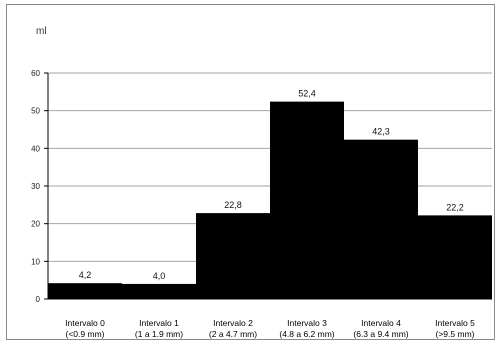 The width and height of the screenshot is (499, 353). Describe the element at coordinates (307, 94) in the screenshot. I see `bar-value-label: 52,4` at that location.